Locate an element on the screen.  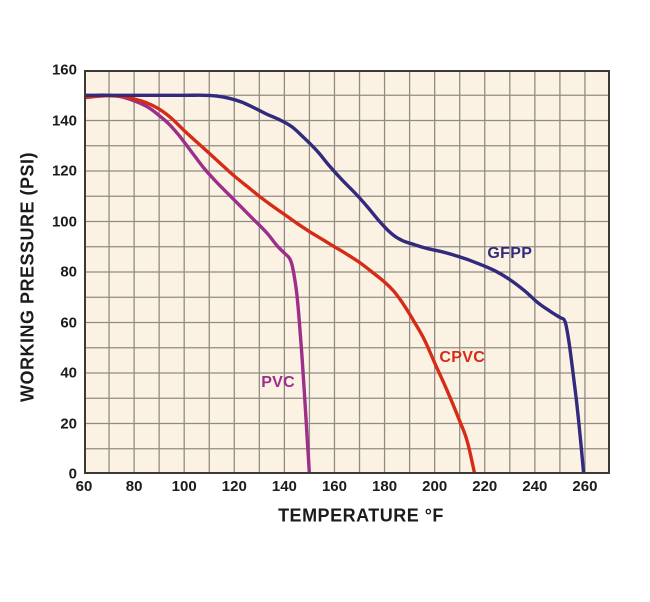
x-tick-label: 220 is located at coordinates (485, 486).